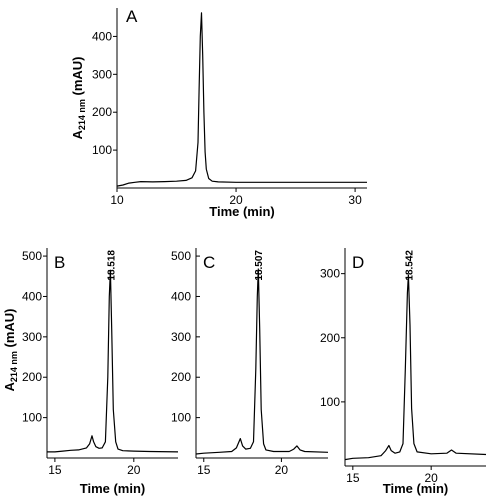 This screenshot has width=487, height=502. Describe the element at coordinates (117, 200) in the screenshot. I see `x-tick-label: 10` at that location.